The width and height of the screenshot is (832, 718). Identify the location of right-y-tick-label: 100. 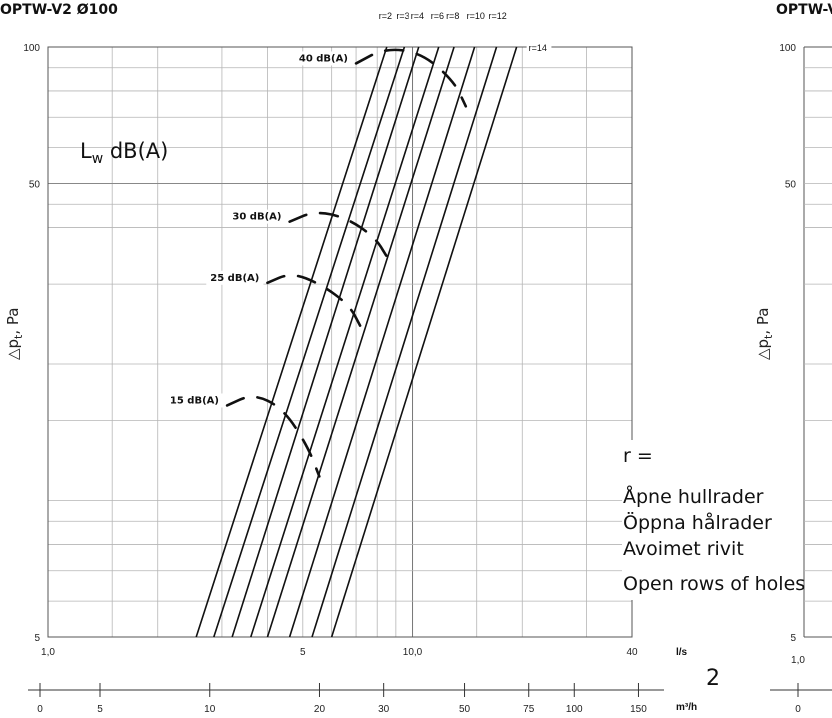
(787, 48).